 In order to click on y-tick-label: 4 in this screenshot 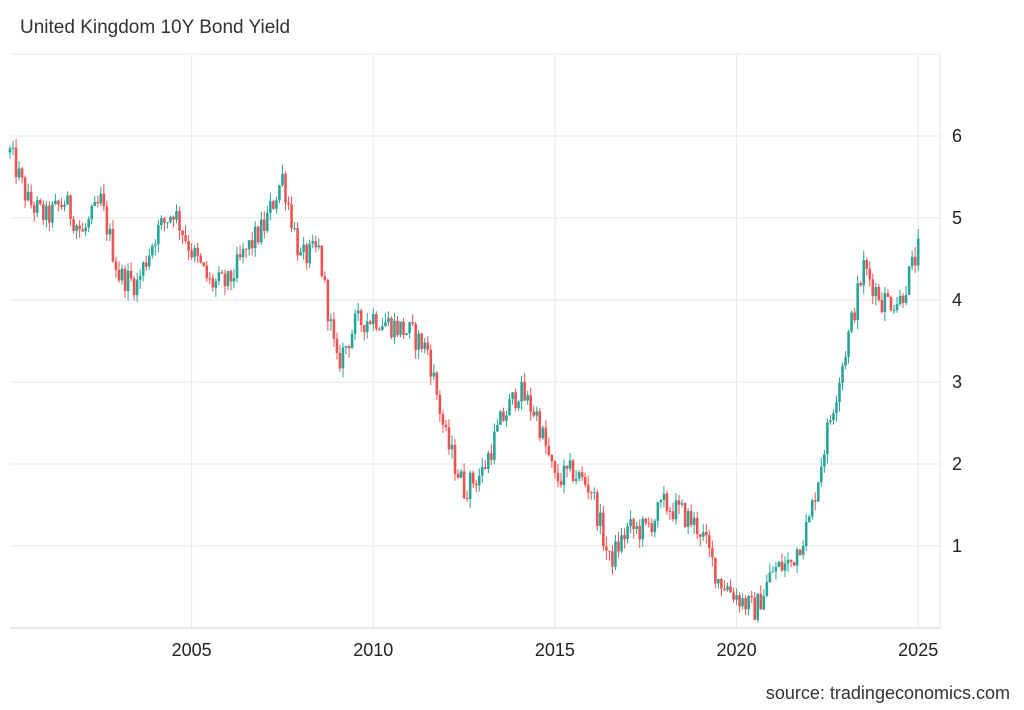, I will do `click(957, 300)`.